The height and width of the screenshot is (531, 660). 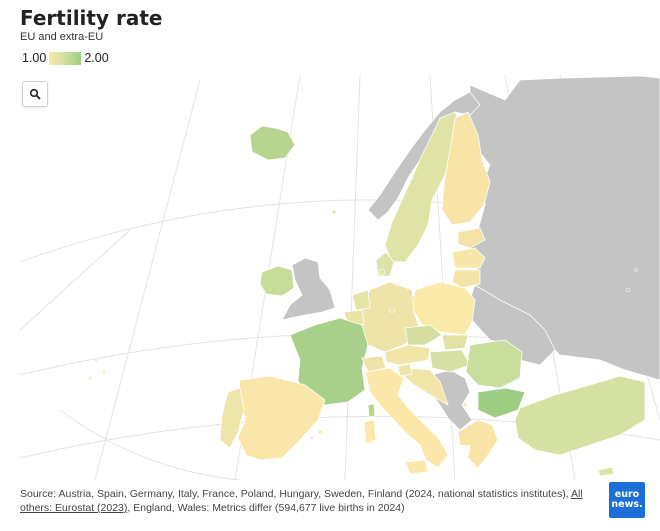 I want to click on eurostat-link: All others: Eurostat (2023), so click(x=301, y=501).